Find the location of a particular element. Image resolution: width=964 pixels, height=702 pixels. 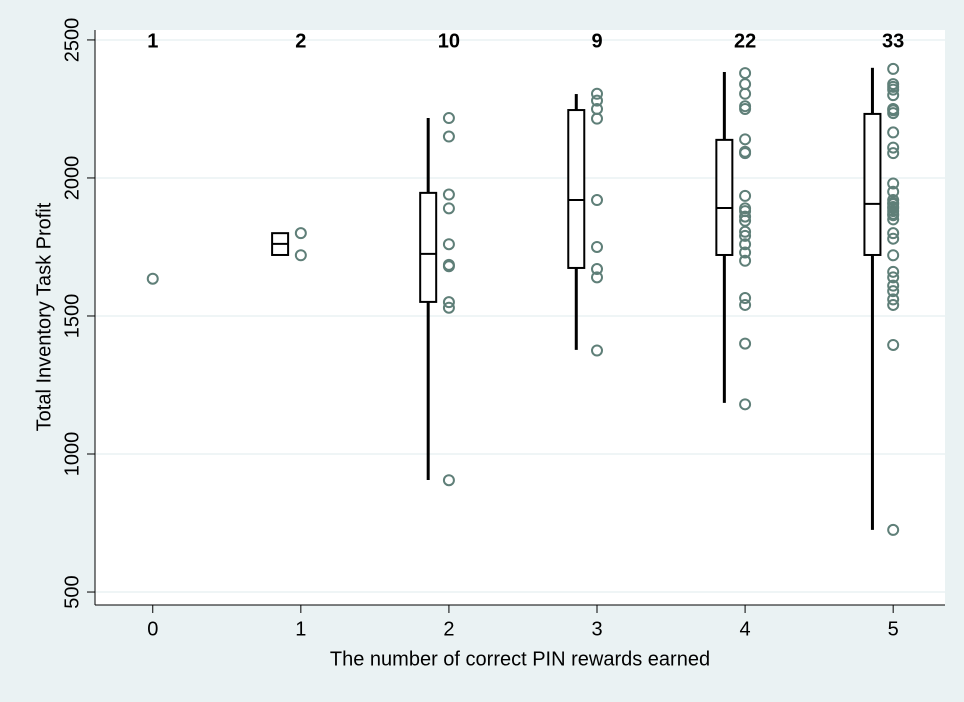

count-label: 1 is located at coordinates (152, 41).